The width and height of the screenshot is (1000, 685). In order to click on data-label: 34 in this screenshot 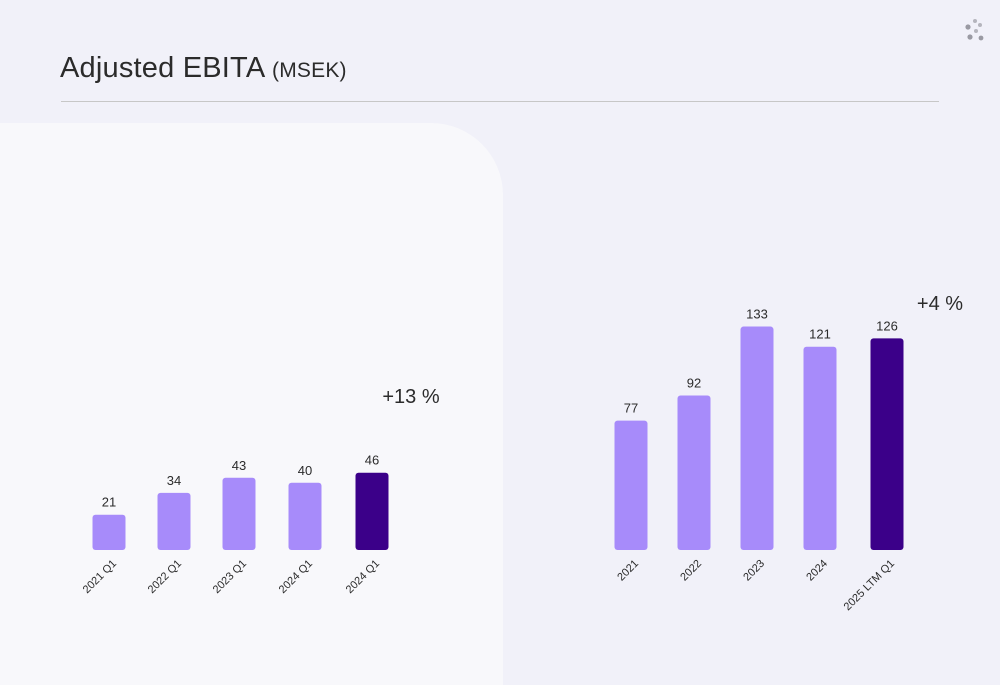, I will do `click(174, 480)`.